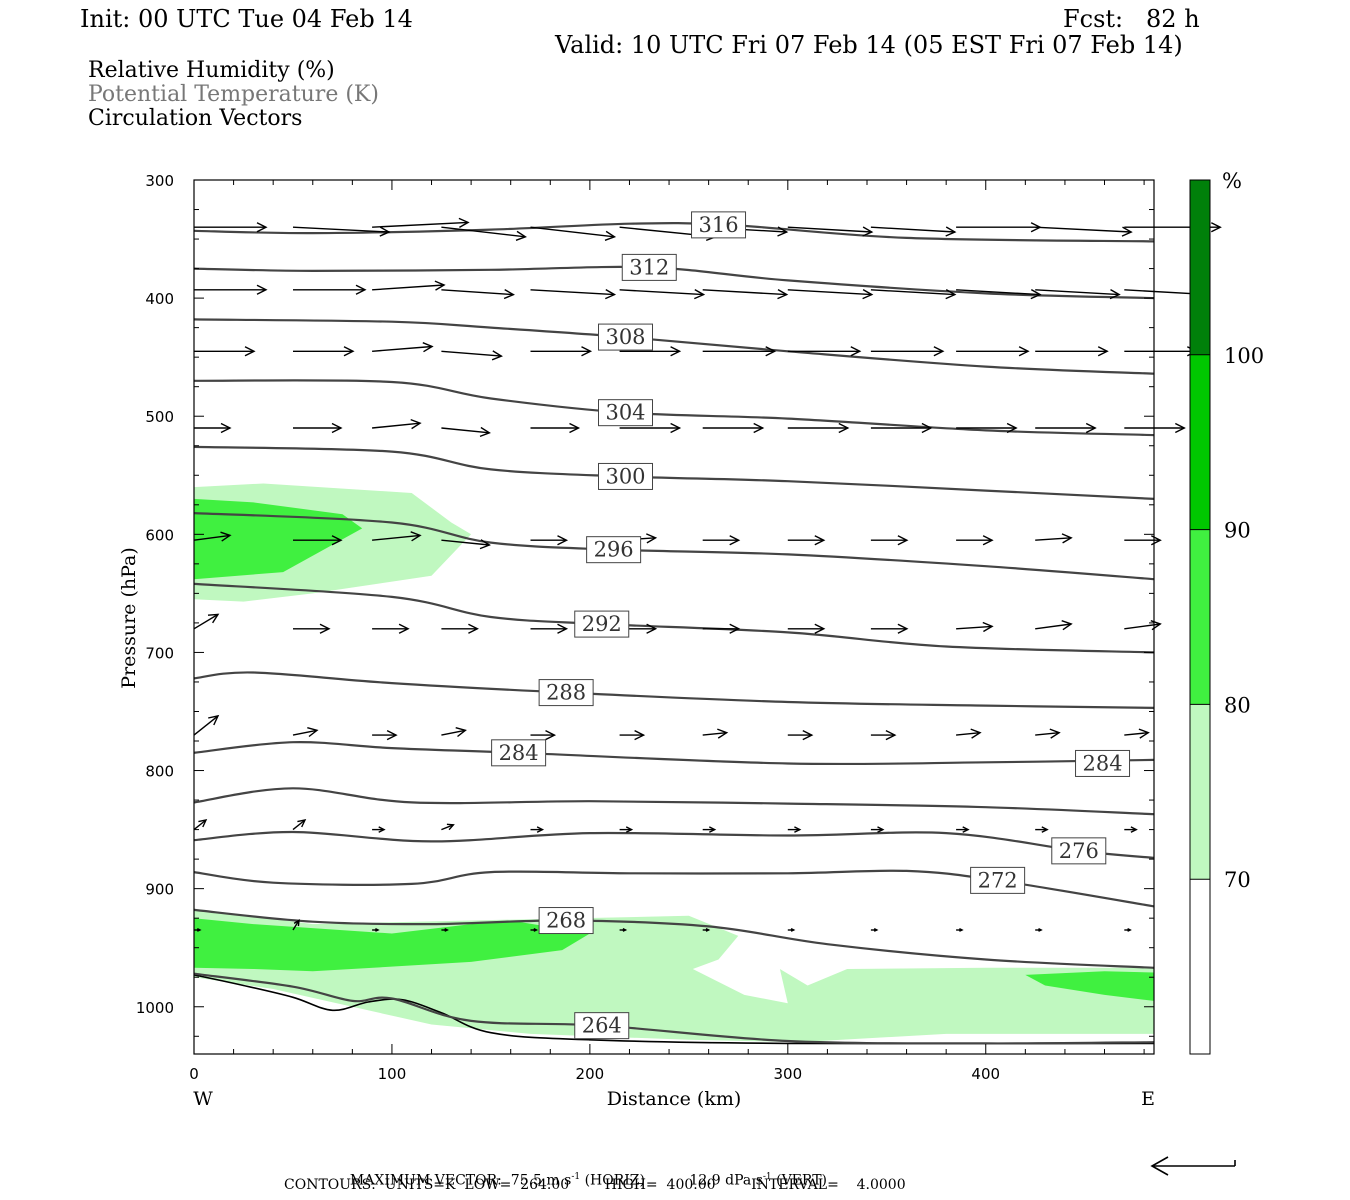 This screenshot has height=1200, width=1350. What do you see at coordinates (566, 693) in the screenshot?
I see `contour-label-288: 288` at bounding box center [566, 693].